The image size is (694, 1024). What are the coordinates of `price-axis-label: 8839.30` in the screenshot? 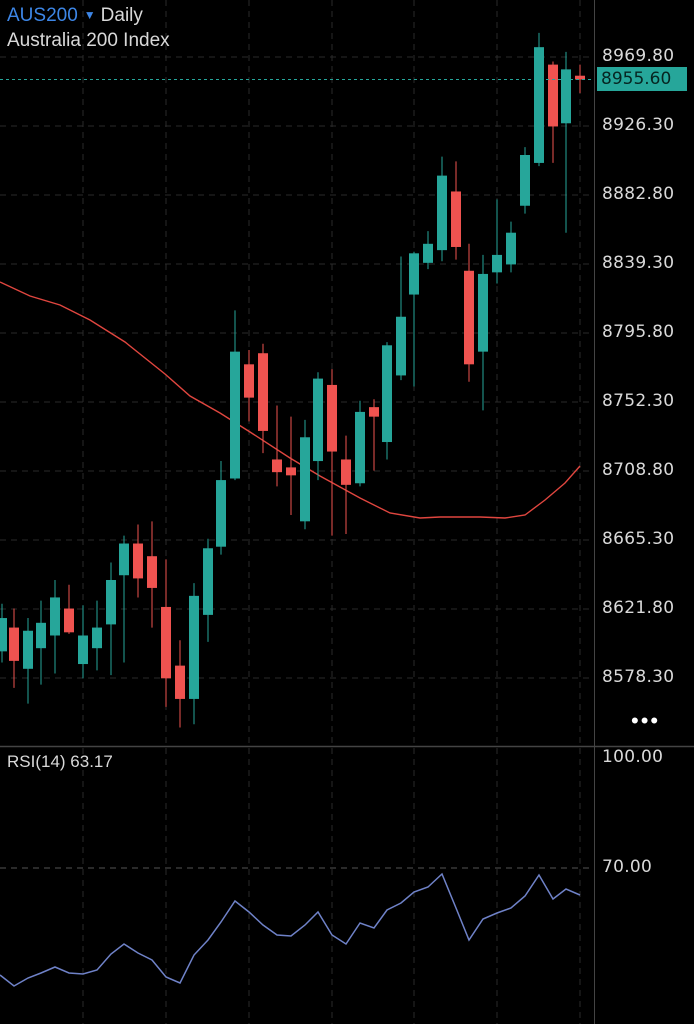 It's located at (638, 263).